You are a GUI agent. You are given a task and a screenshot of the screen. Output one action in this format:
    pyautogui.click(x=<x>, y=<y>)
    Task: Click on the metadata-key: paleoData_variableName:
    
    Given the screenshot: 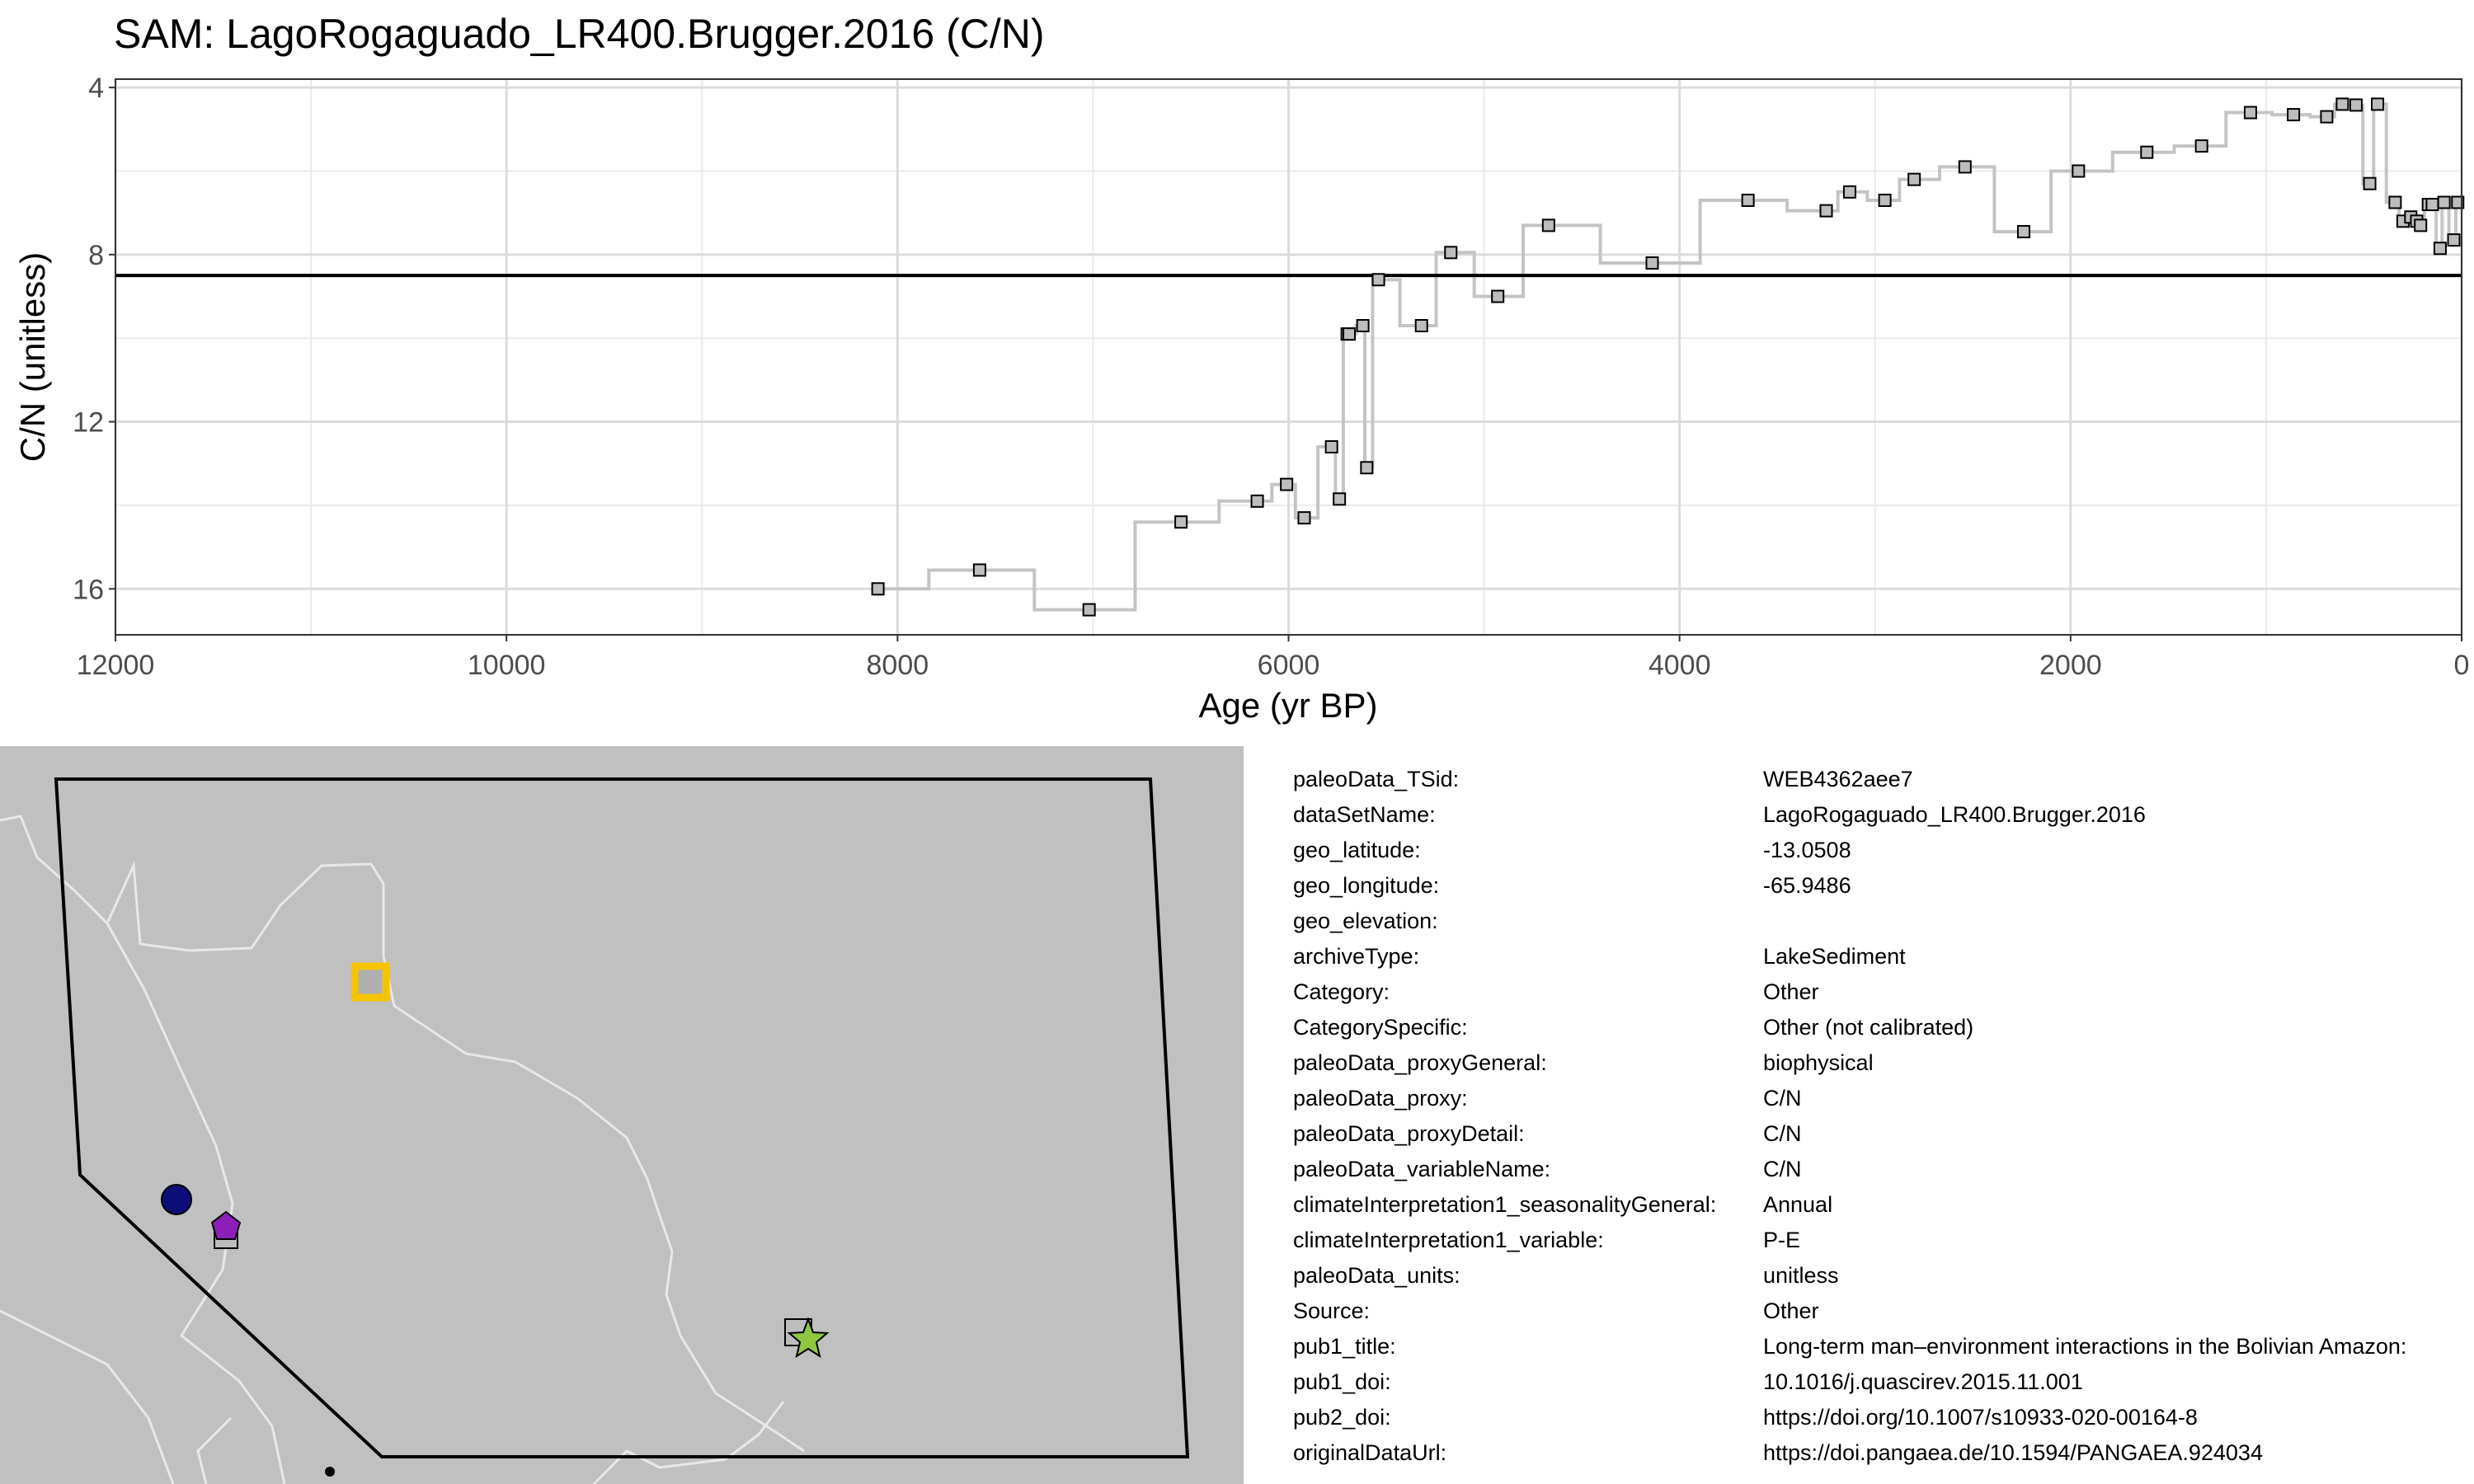 What is the action you would take?
    pyautogui.click(x=1422, y=1169)
    